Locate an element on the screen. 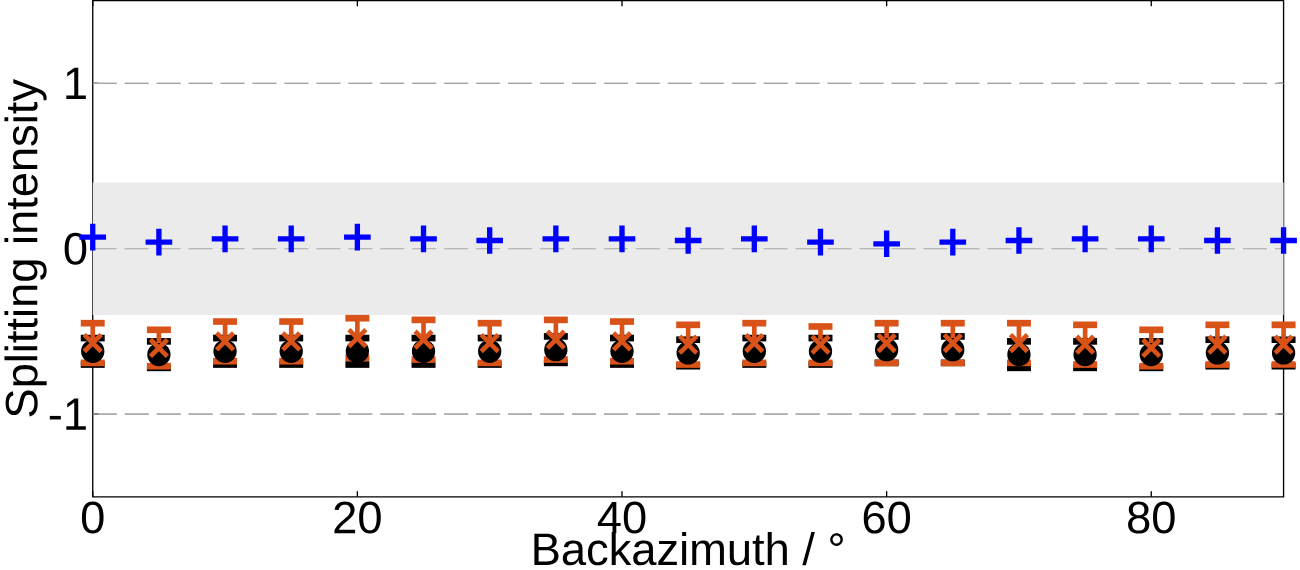  x-tick-label: 60 is located at coordinates (887, 517).